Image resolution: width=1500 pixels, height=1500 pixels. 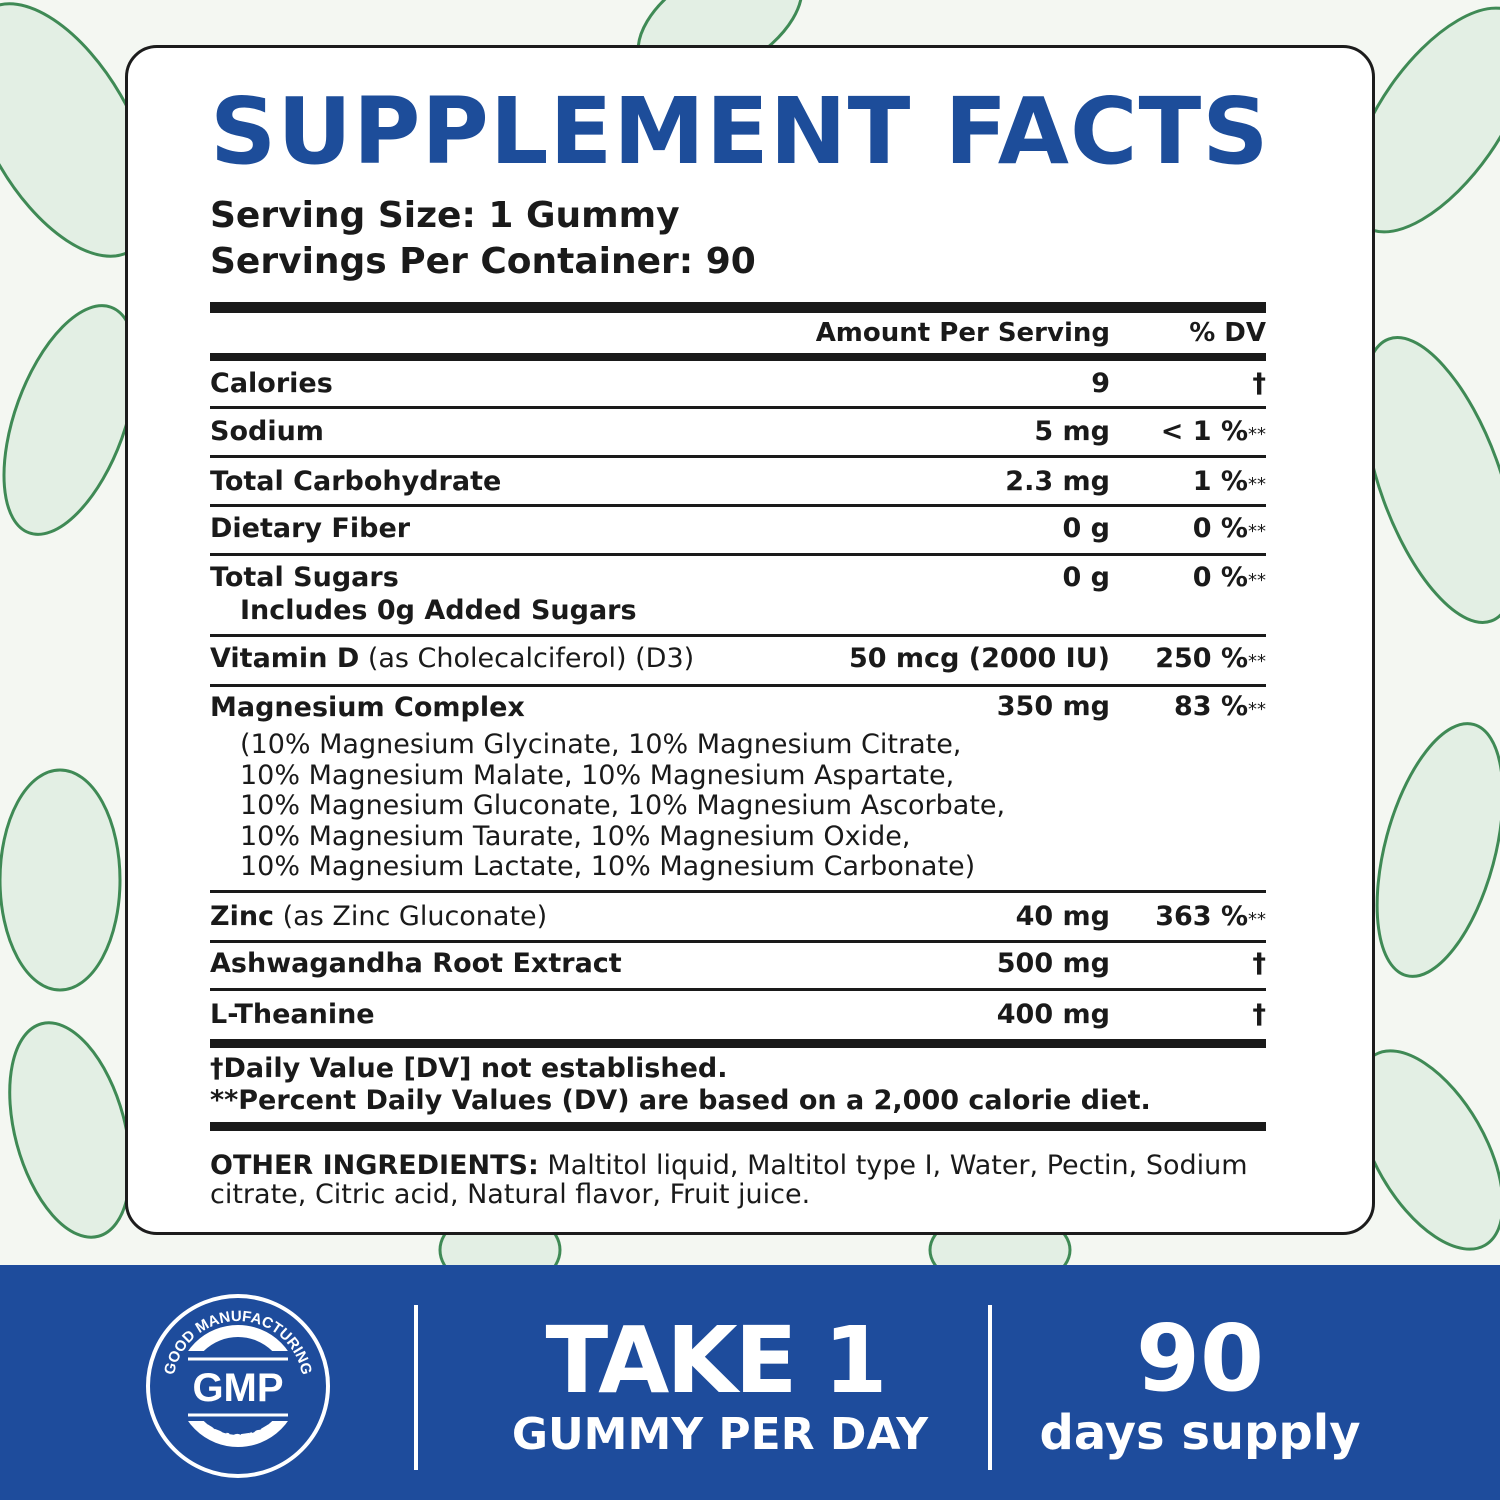 I want to click on nutrient-dv: 363 %**, so click(x=1210, y=916).